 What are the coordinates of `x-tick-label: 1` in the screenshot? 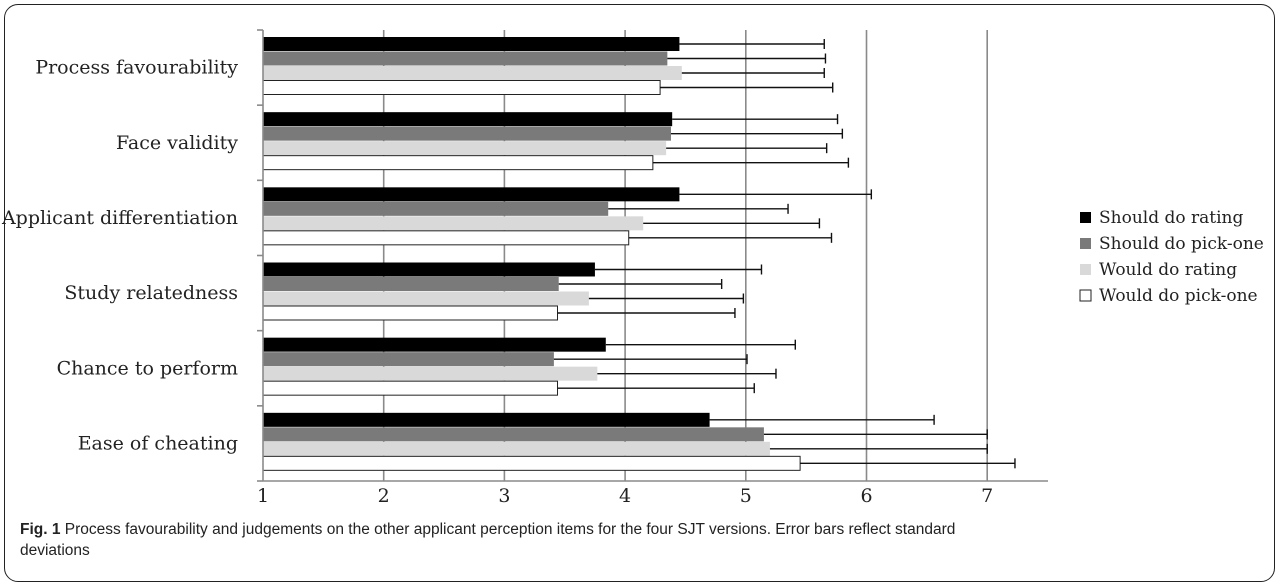 It's located at (263, 496).